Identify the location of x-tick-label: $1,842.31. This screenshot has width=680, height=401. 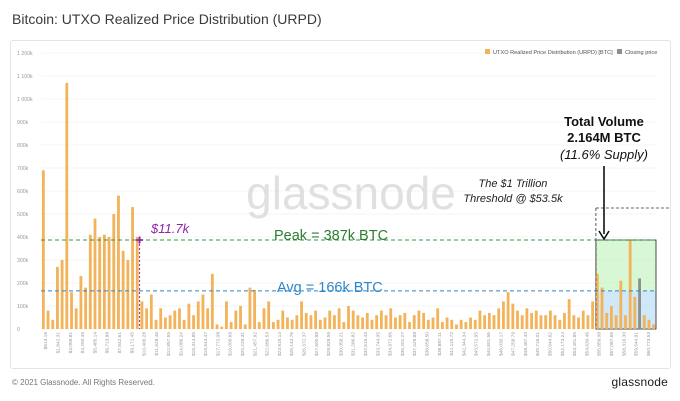
(58, 343).